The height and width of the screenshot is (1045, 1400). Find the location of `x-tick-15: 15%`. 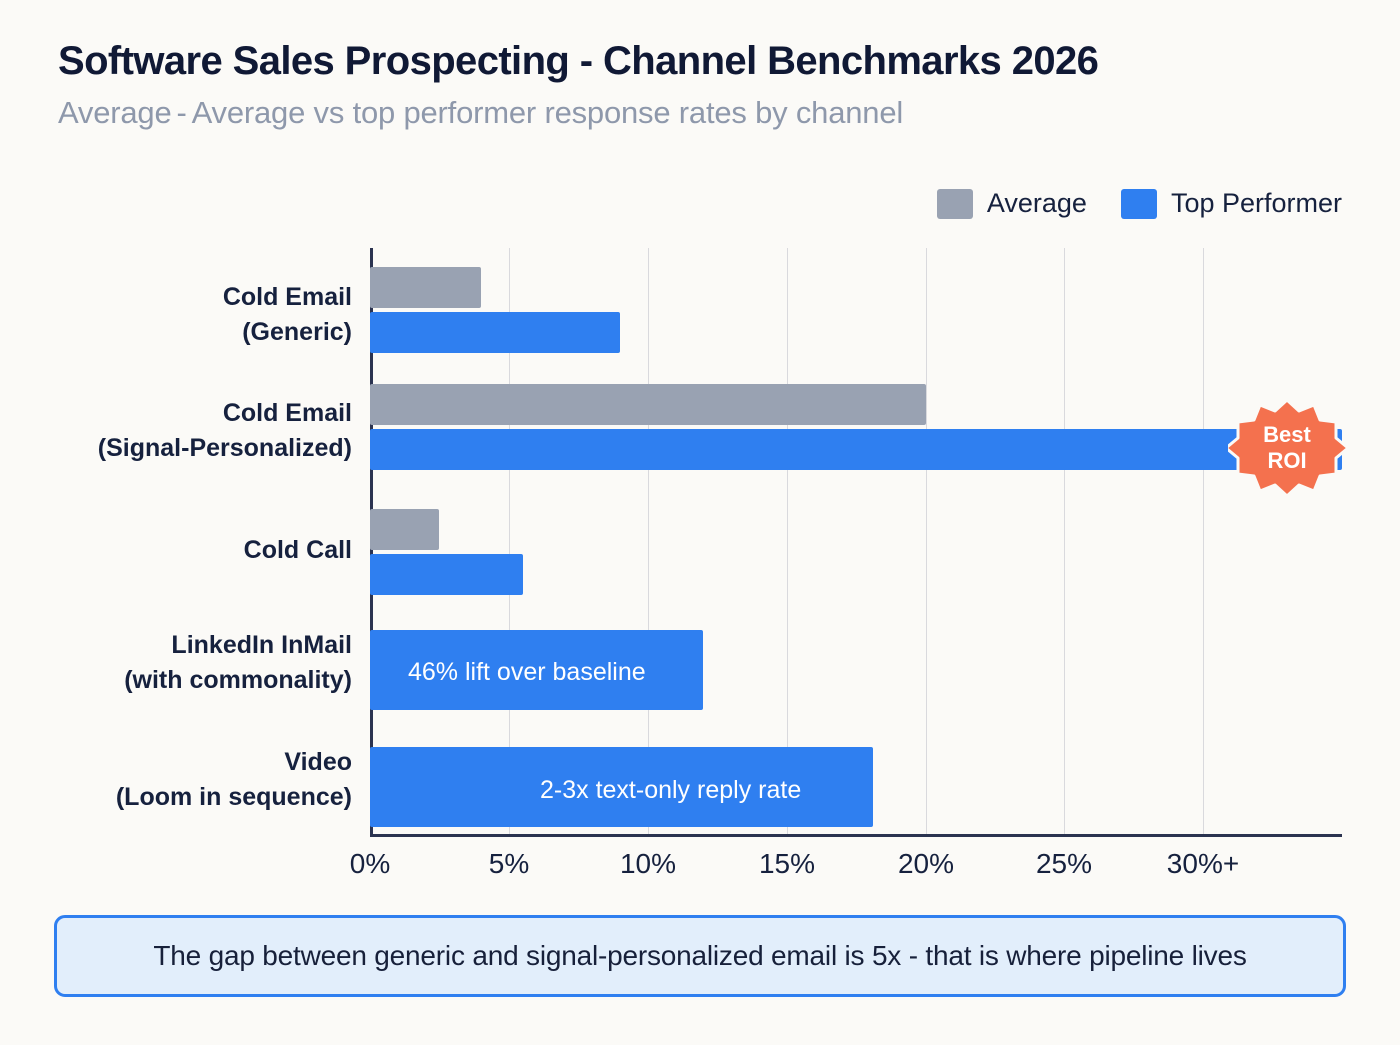

x-tick-15: 15% is located at coordinates (787, 863).